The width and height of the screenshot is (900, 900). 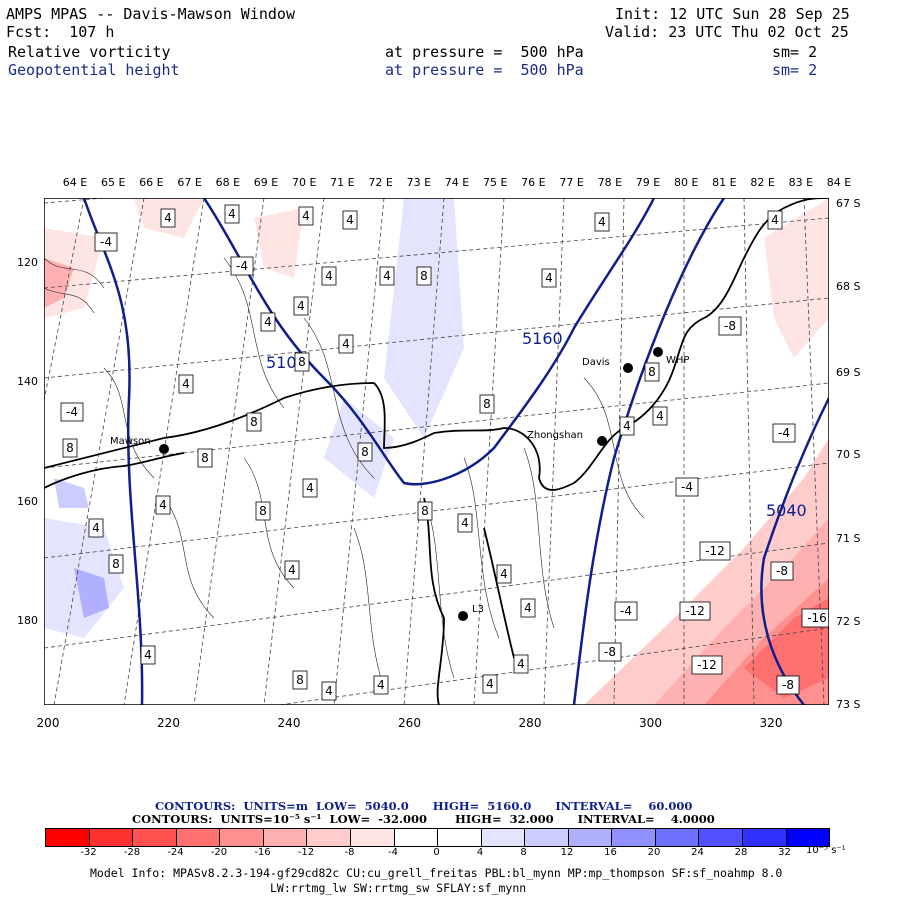 What do you see at coordinates (801, 182) in the screenshot?
I see `longitude-label: 83 E` at bounding box center [801, 182].